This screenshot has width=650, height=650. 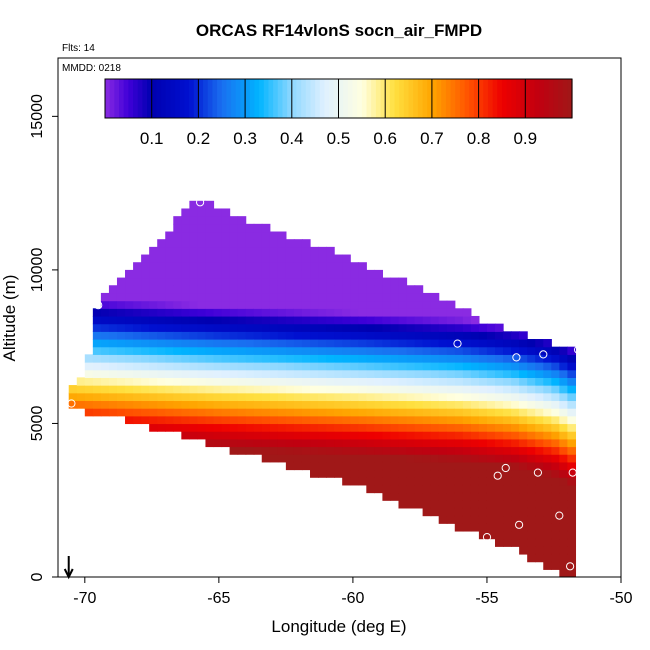 I want to click on down-arrow-icon, so click(x=68, y=568).